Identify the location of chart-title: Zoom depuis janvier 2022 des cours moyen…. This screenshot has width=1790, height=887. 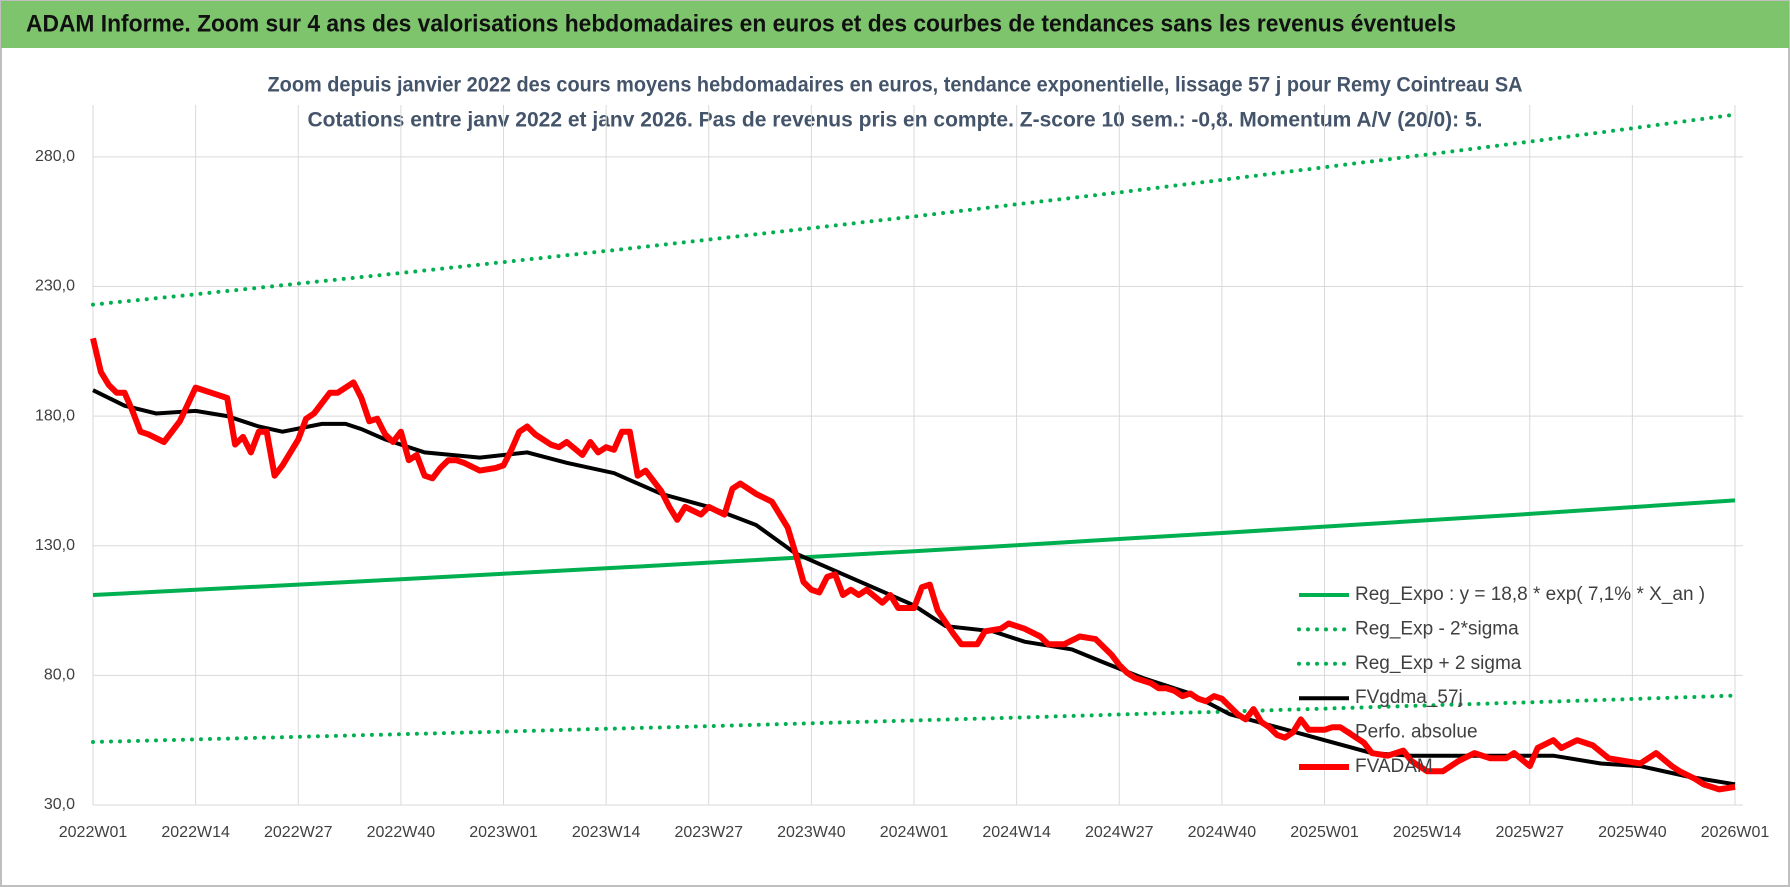
(895, 85).